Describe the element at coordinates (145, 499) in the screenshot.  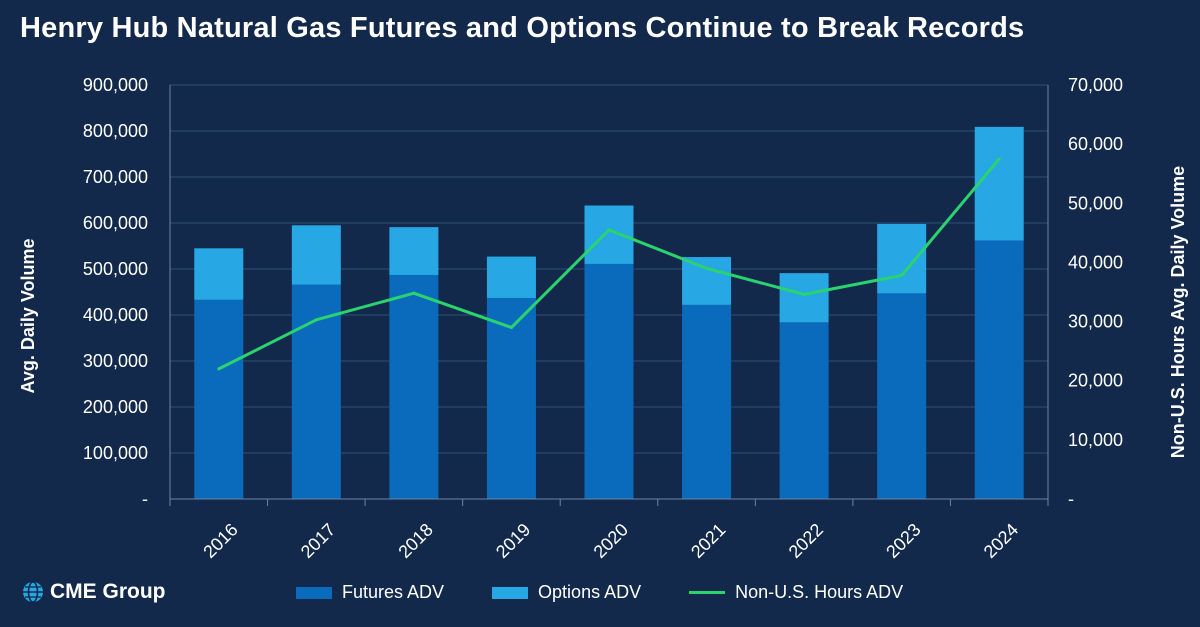
I see `y-tick-label: -` at that location.